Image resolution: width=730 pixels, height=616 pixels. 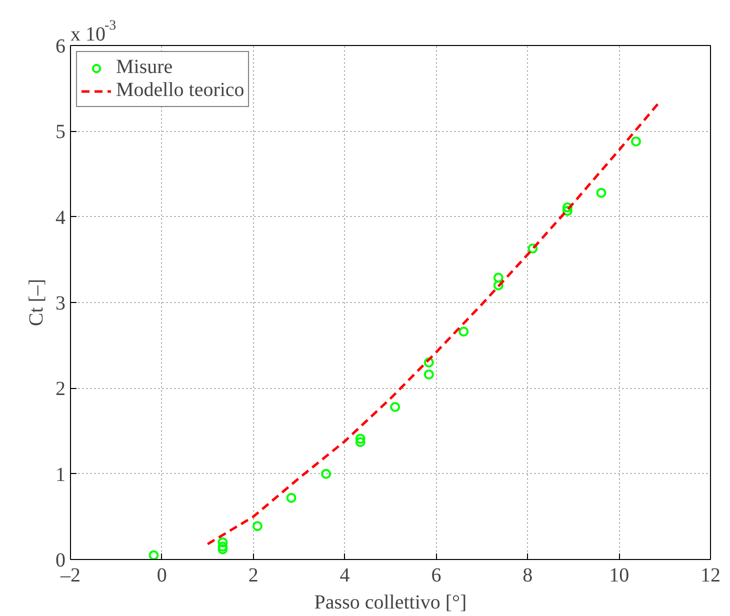 I want to click on y-tick-label: 0, so click(x=61, y=561).